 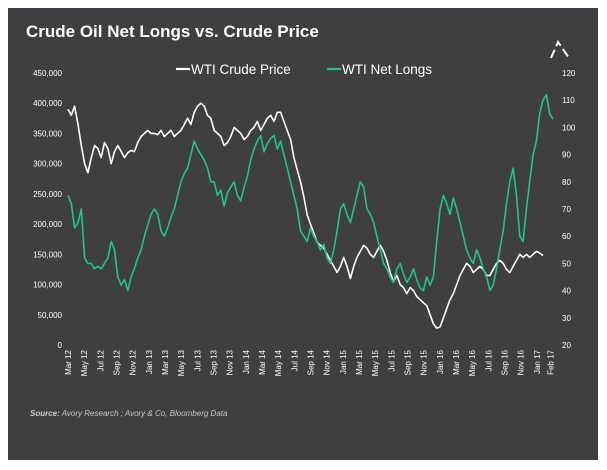 I want to click on y-right-tick-label: 50, so click(x=566, y=263).